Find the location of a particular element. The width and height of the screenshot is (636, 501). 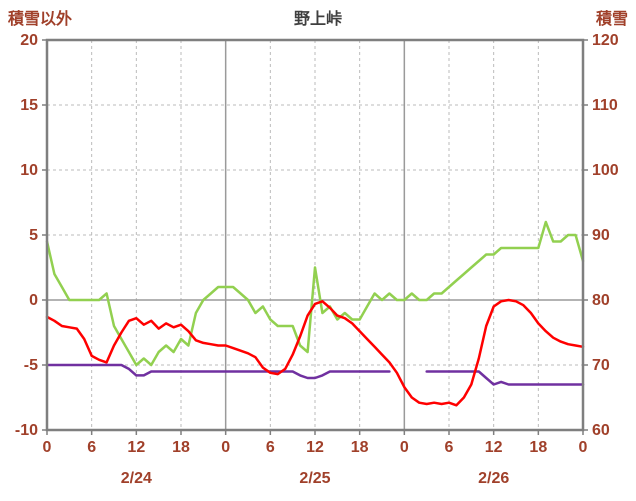

left-axis-tick-label: 5 is located at coordinates (33, 235).